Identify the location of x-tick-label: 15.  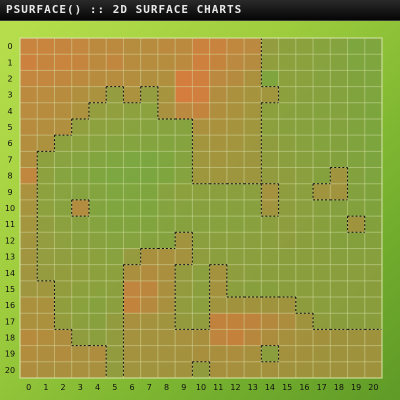
(287, 387).